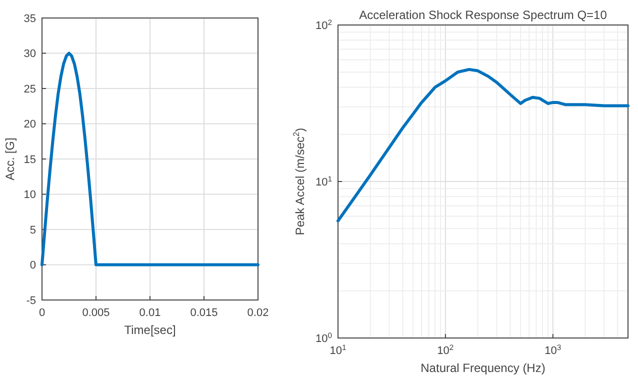 Image resolution: width=638 pixels, height=382 pixels. Describe the element at coordinates (323, 24) in the screenshot. I see `y-tick-label: 10$^{2}$` at that location.